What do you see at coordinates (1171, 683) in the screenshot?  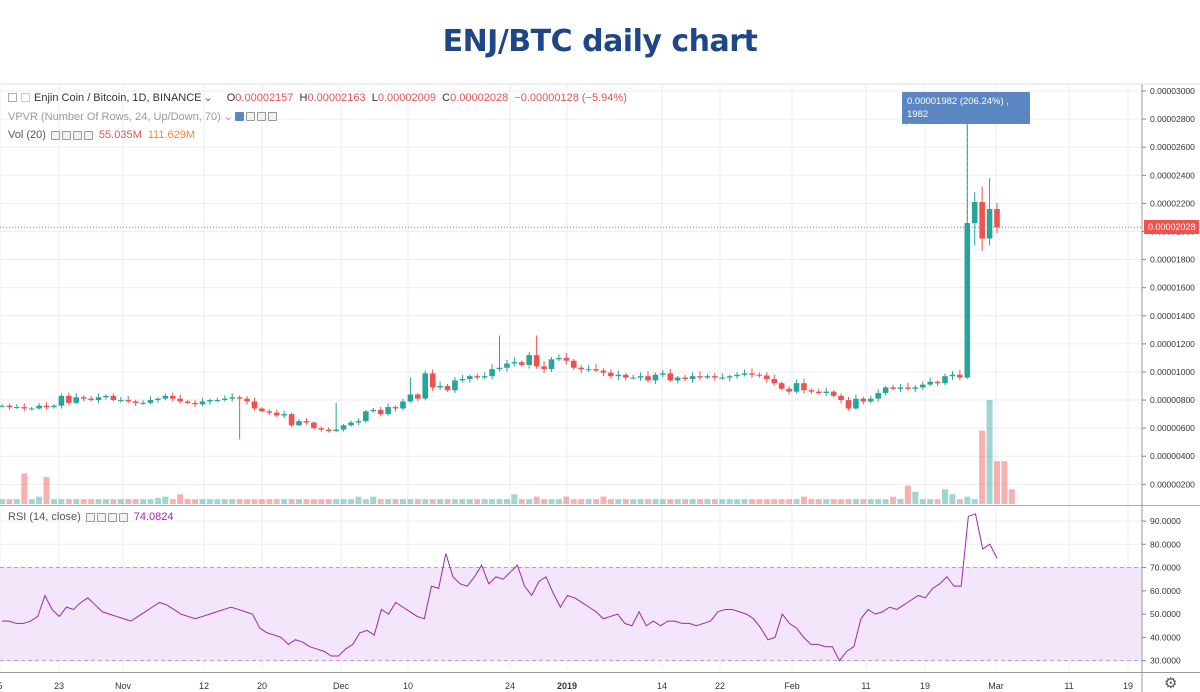 I see `gear-icon: ⚙` at bounding box center [1171, 683].